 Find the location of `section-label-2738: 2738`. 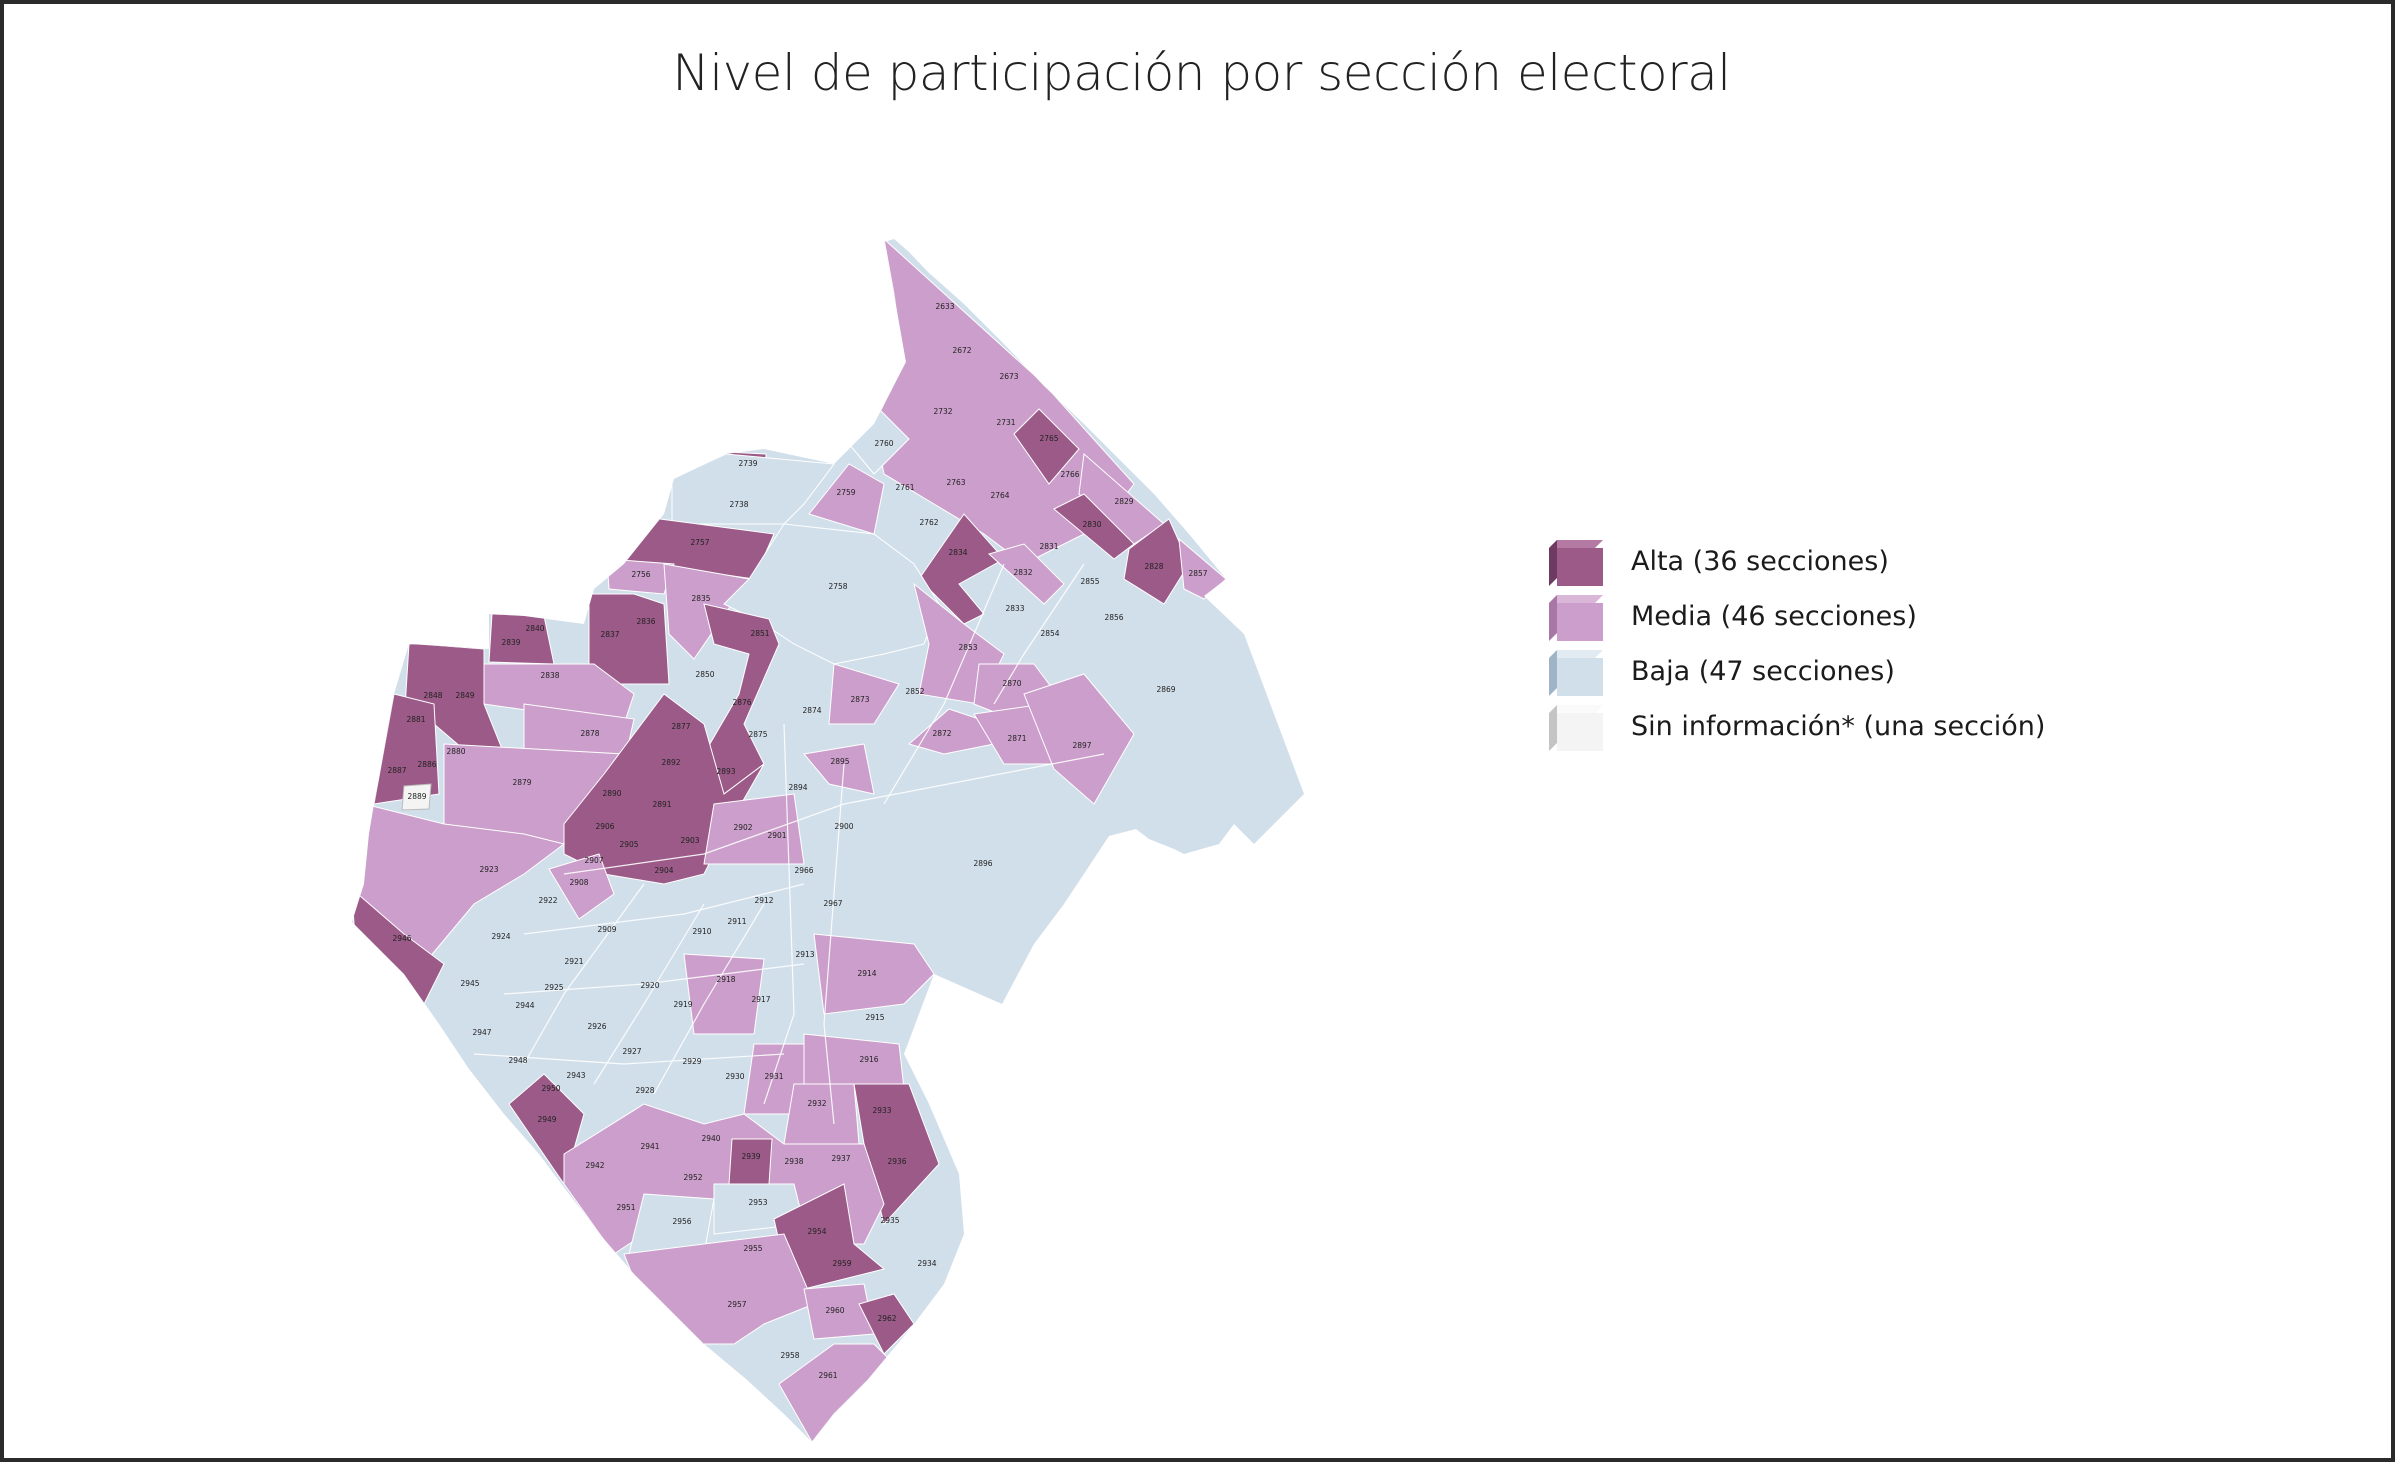

section-label-2738: 2738 is located at coordinates (738, 504).